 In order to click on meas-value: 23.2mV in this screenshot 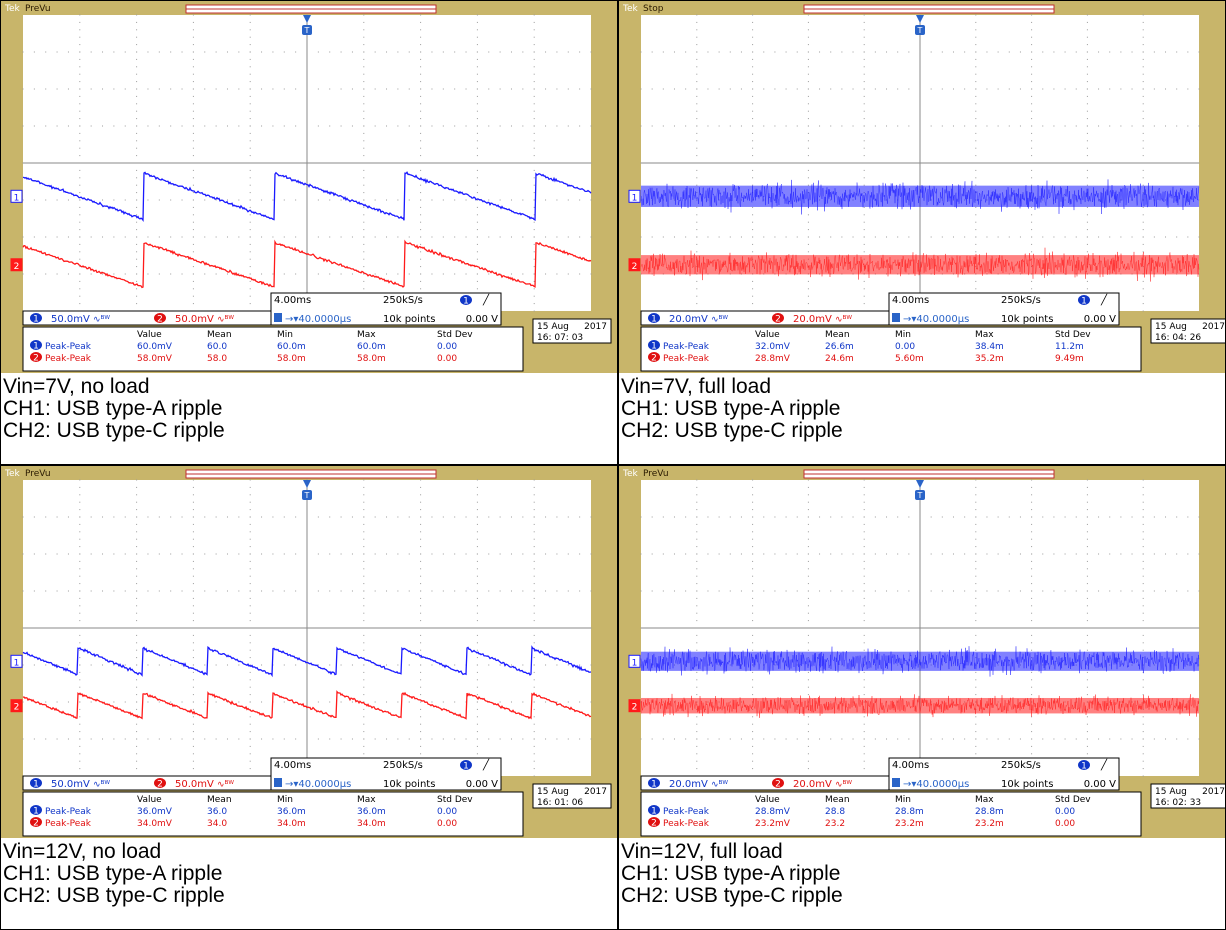, I will do `click(773, 824)`.